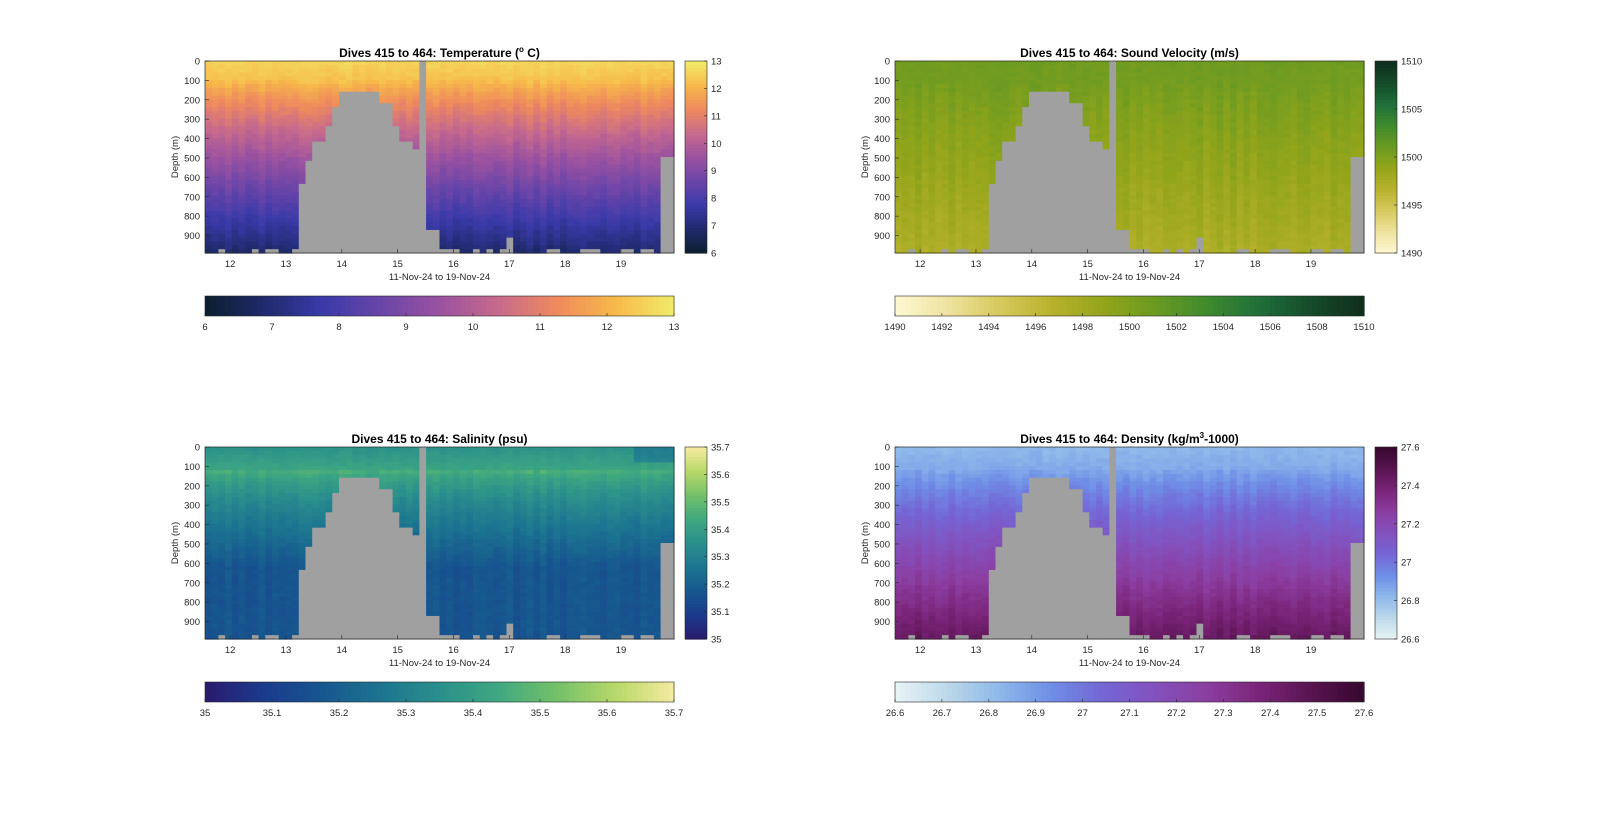 The image size is (1600, 830). What do you see at coordinates (405, 327) in the screenshot?
I see `colorbar-tick-label: 9` at bounding box center [405, 327].